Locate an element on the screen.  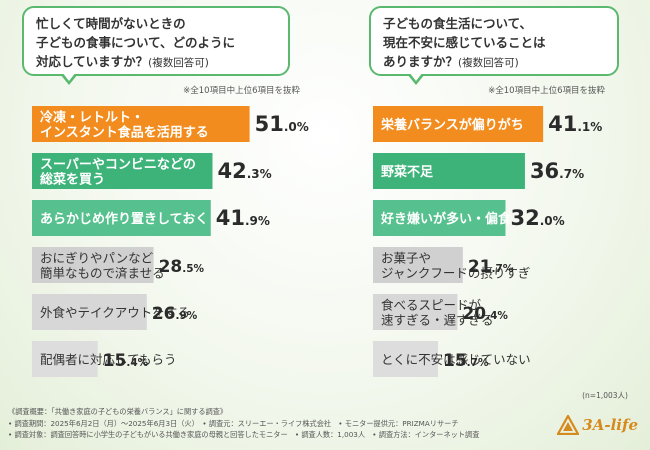
question-bubble: 子どもの食生活について、 現在不安に感じていることは ありますか？(複数回答可) is located at coordinates (494, 45).